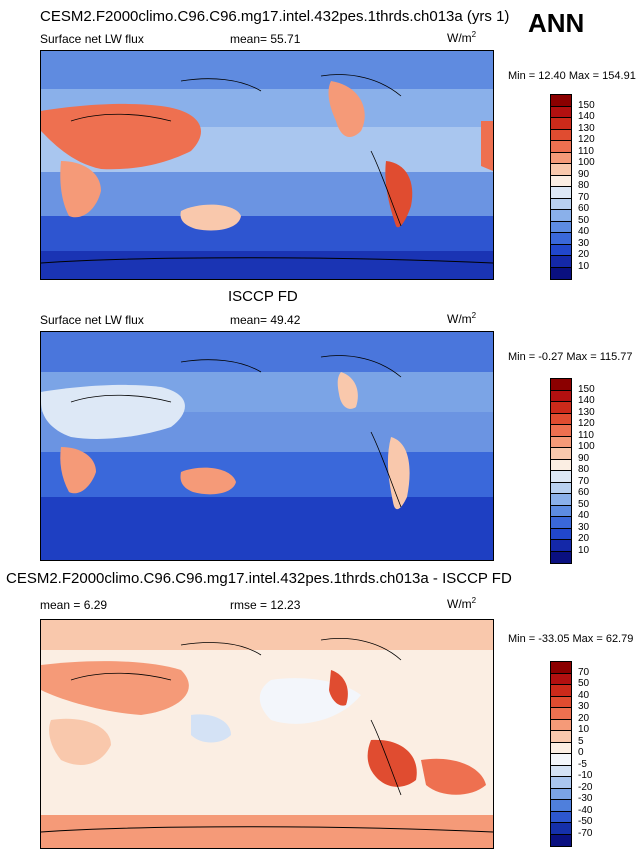 This screenshot has width=644, height=851. What do you see at coordinates (392, 763) in the screenshot?
I see `south-atlantic-diff` at bounding box center [392, 763].